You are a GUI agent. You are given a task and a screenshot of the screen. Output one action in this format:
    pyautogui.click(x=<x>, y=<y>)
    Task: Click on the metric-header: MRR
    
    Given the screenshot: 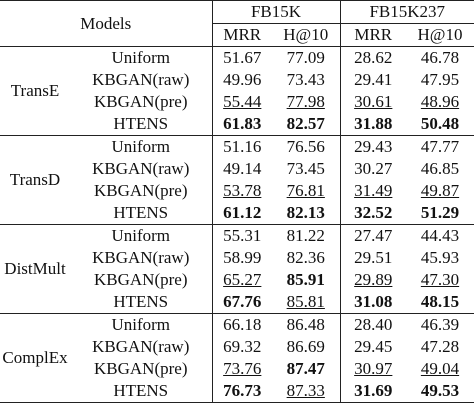 What is the action you would take?
    pyautogui.click(x=241, y=35)
    